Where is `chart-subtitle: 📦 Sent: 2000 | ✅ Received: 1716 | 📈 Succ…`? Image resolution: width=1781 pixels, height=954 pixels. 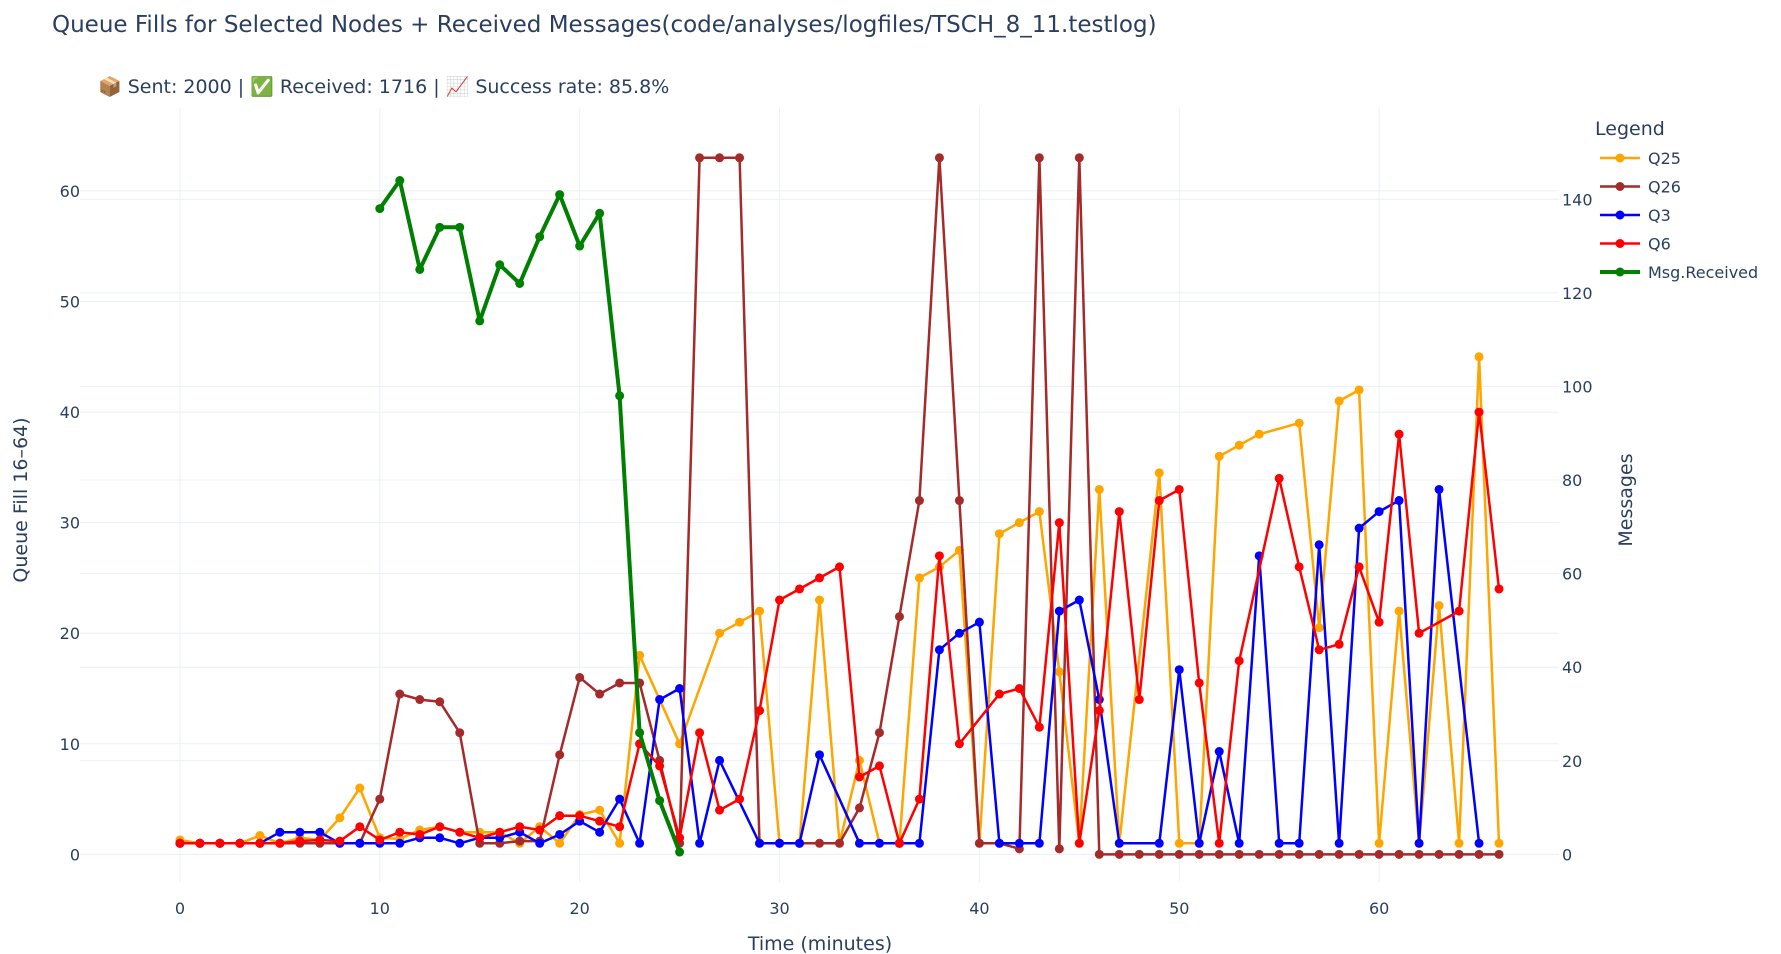
chart-subtitle: 📦 Sent: 2000 | ✅ Received: 1716 | 📈 Succ… is located at coordinates (383, 86).